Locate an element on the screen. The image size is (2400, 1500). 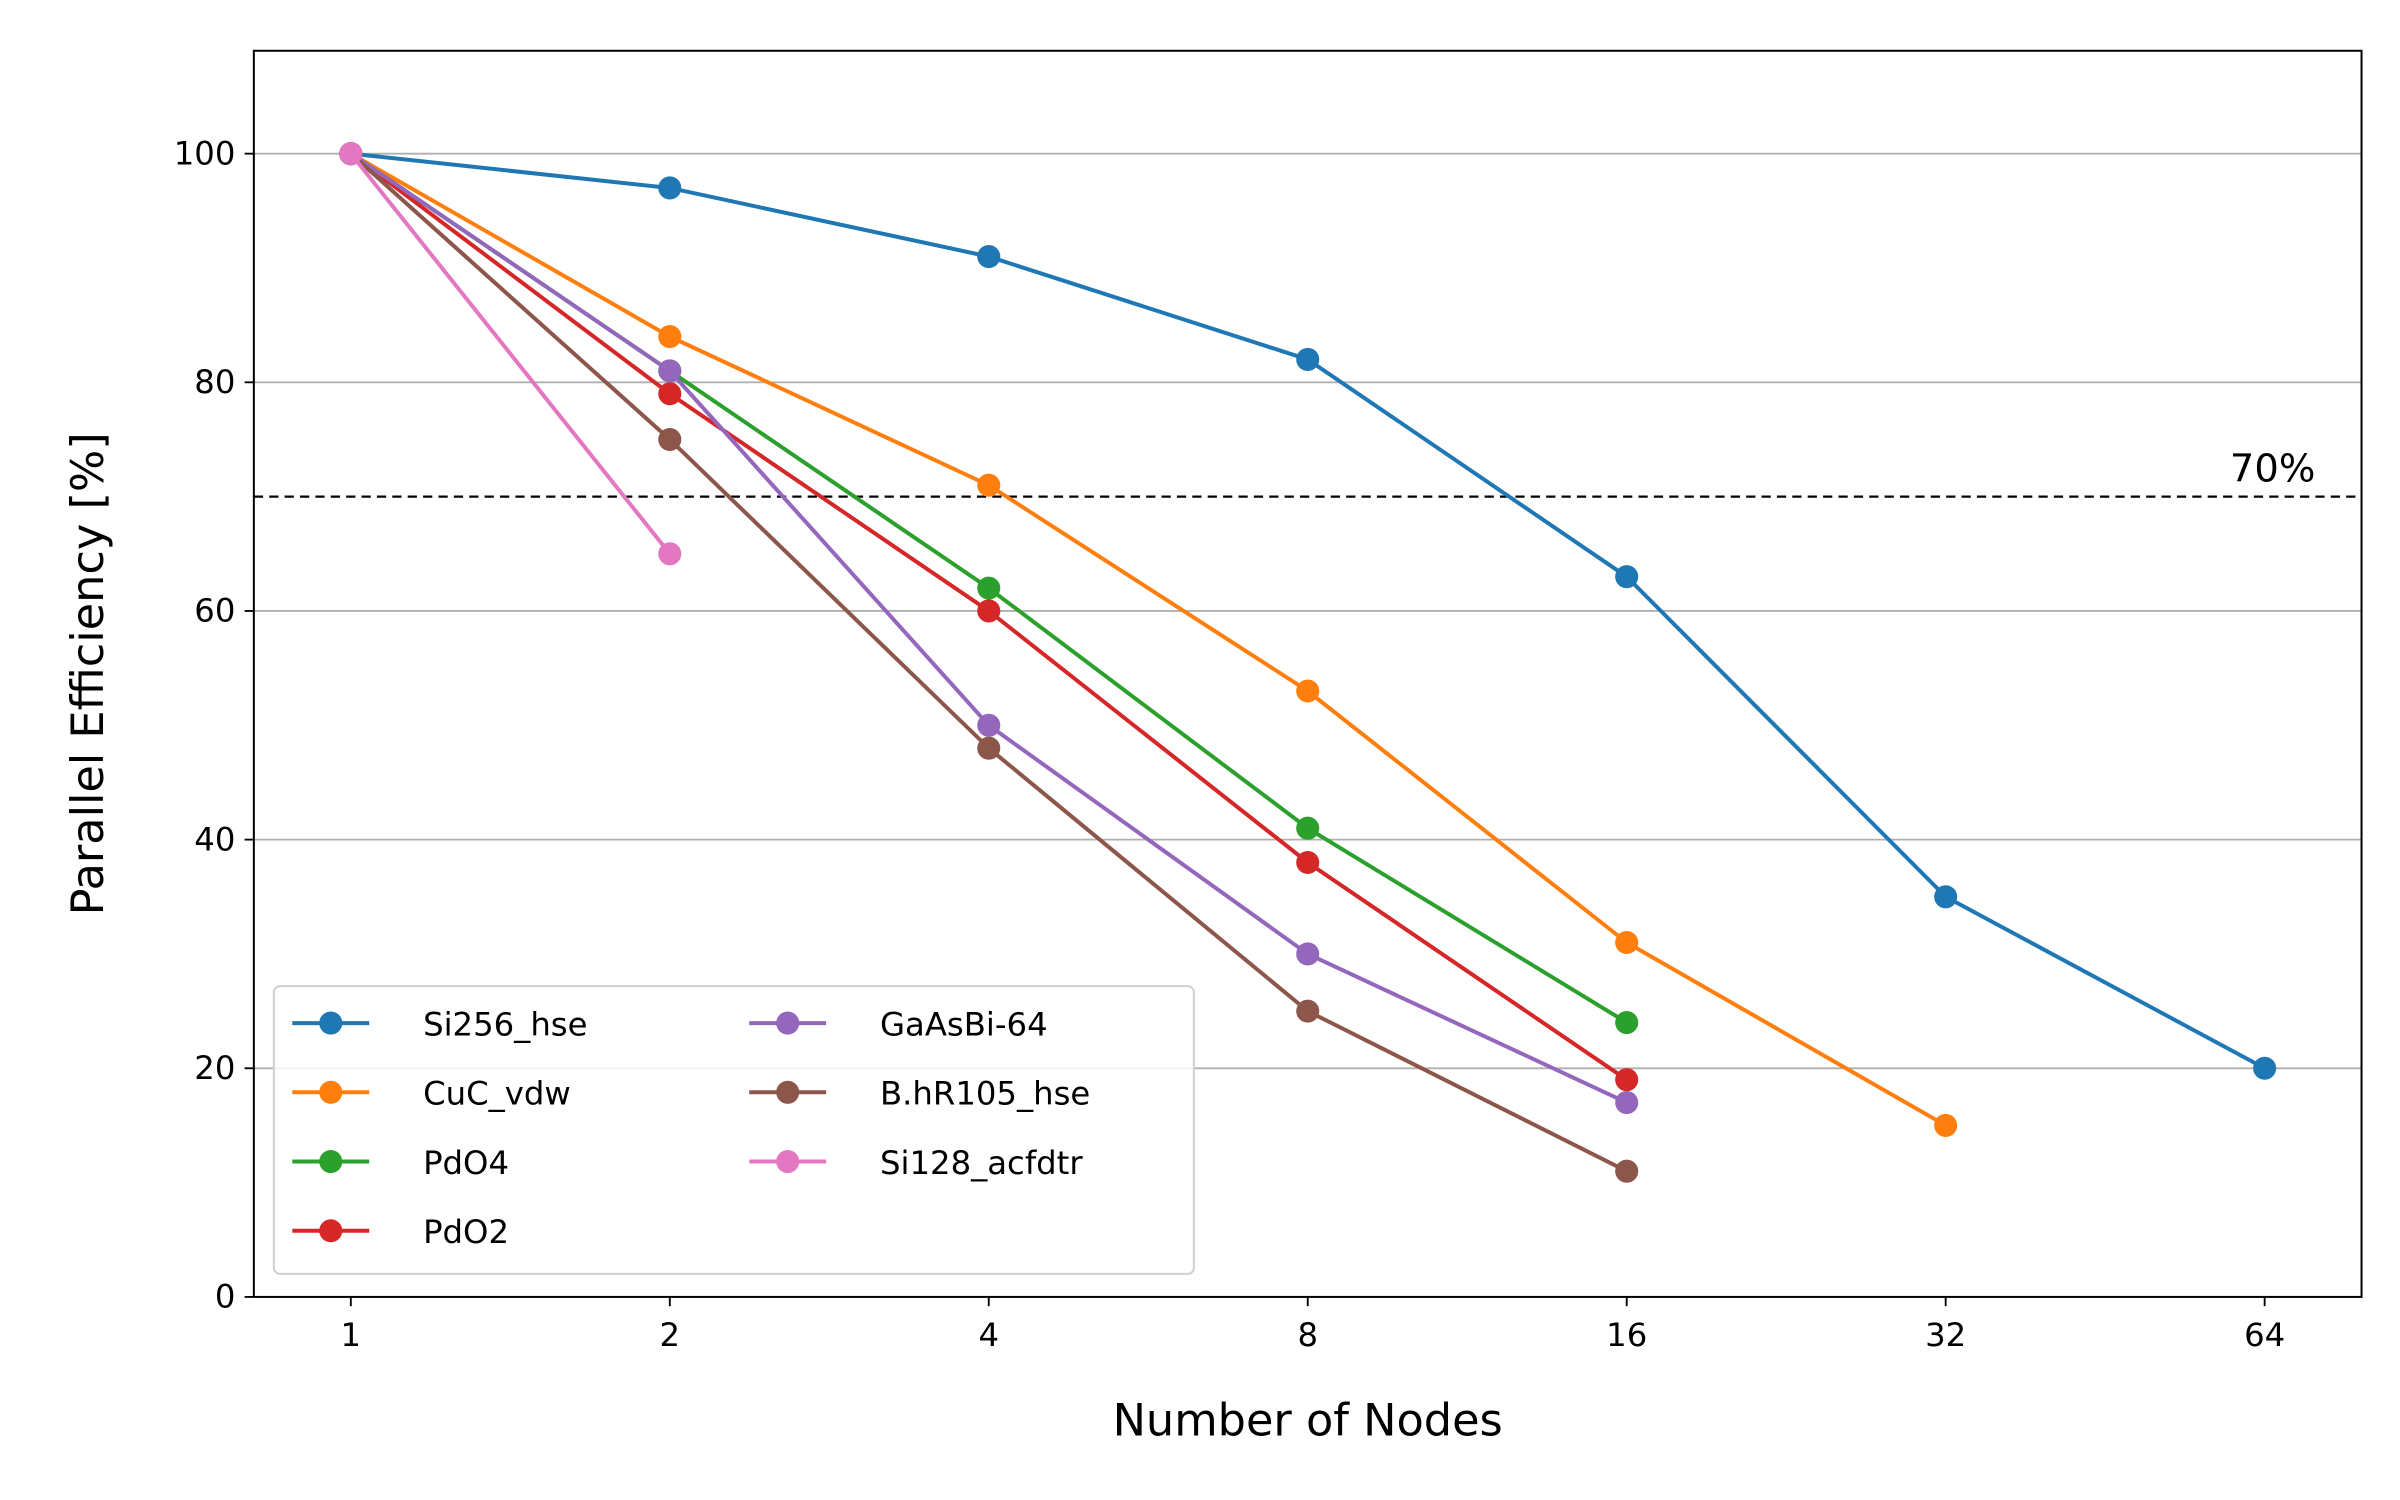
x-axis-label: Number of Nodes is located at coordinates (1308, 1420).